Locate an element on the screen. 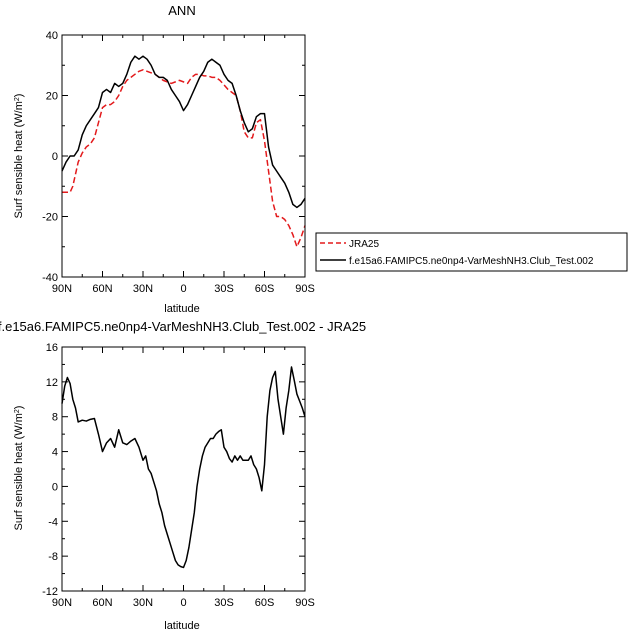  y-tick-label: 8 is located at coordinates (55, 418).